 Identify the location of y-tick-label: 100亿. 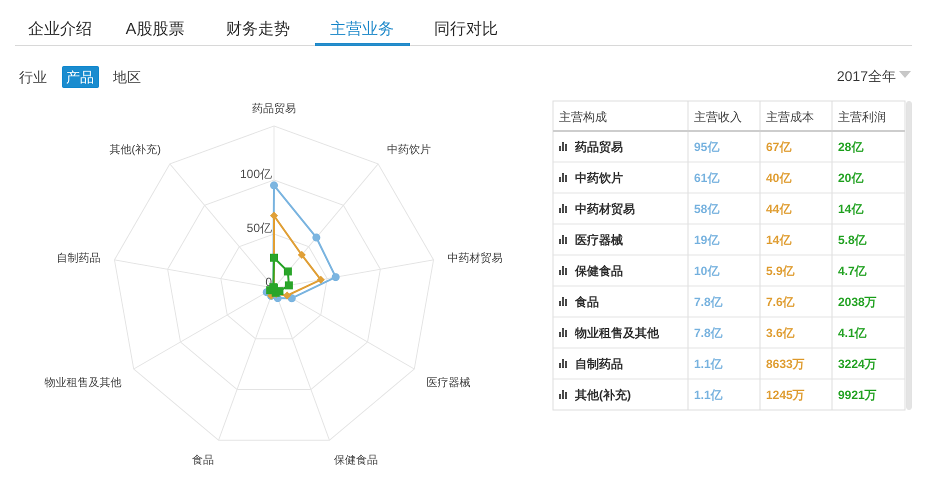
(256, 174).